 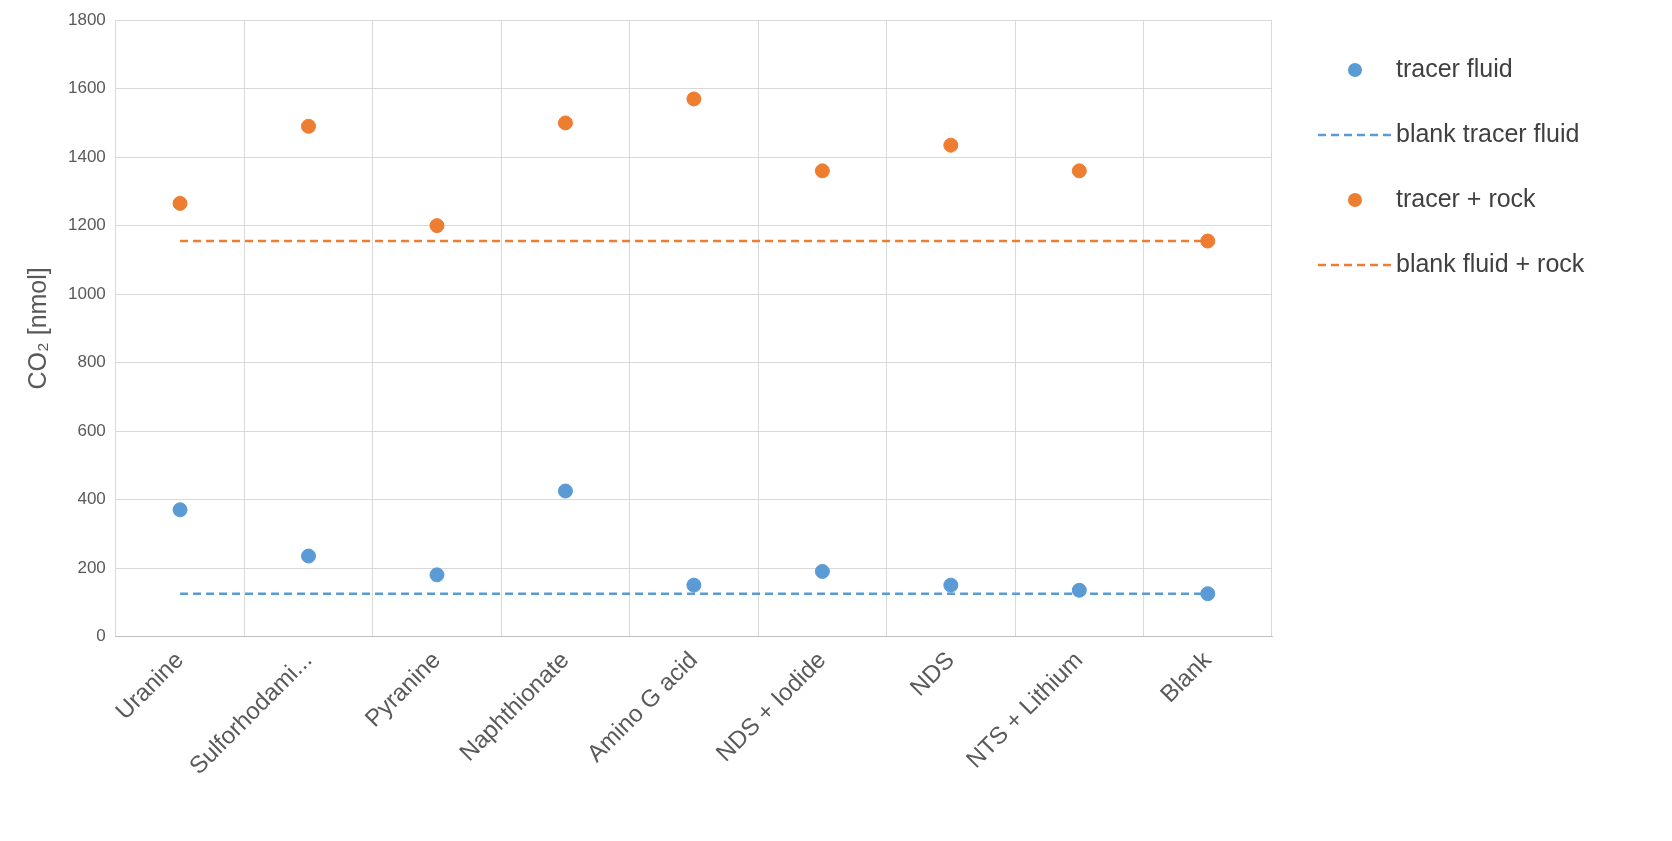 What do you see at coordinates (91, 499) in the screenshot?
I see `y-tick-label: 400` at bounding box center [91, 499].